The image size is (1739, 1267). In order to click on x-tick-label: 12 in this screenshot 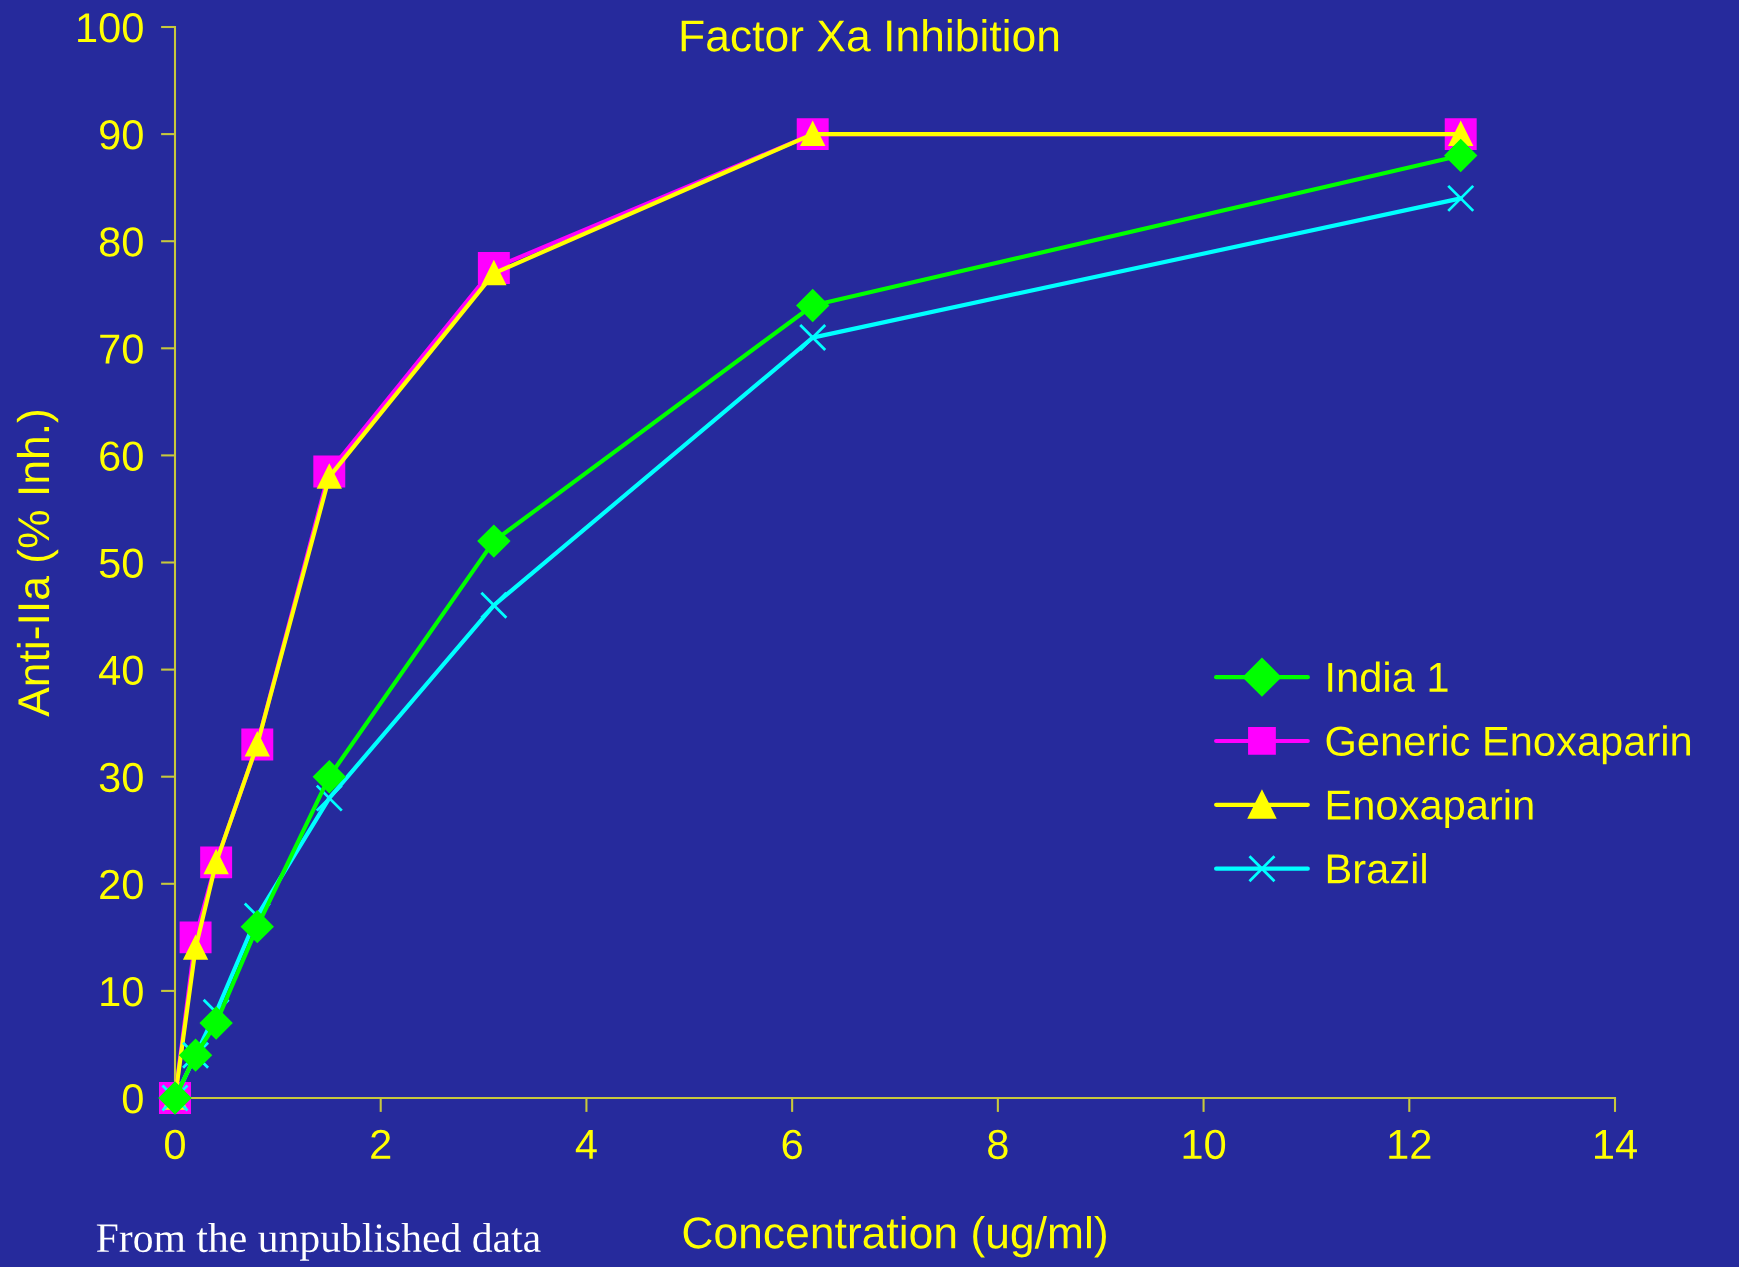, I will do `click(1410, 1144)`.